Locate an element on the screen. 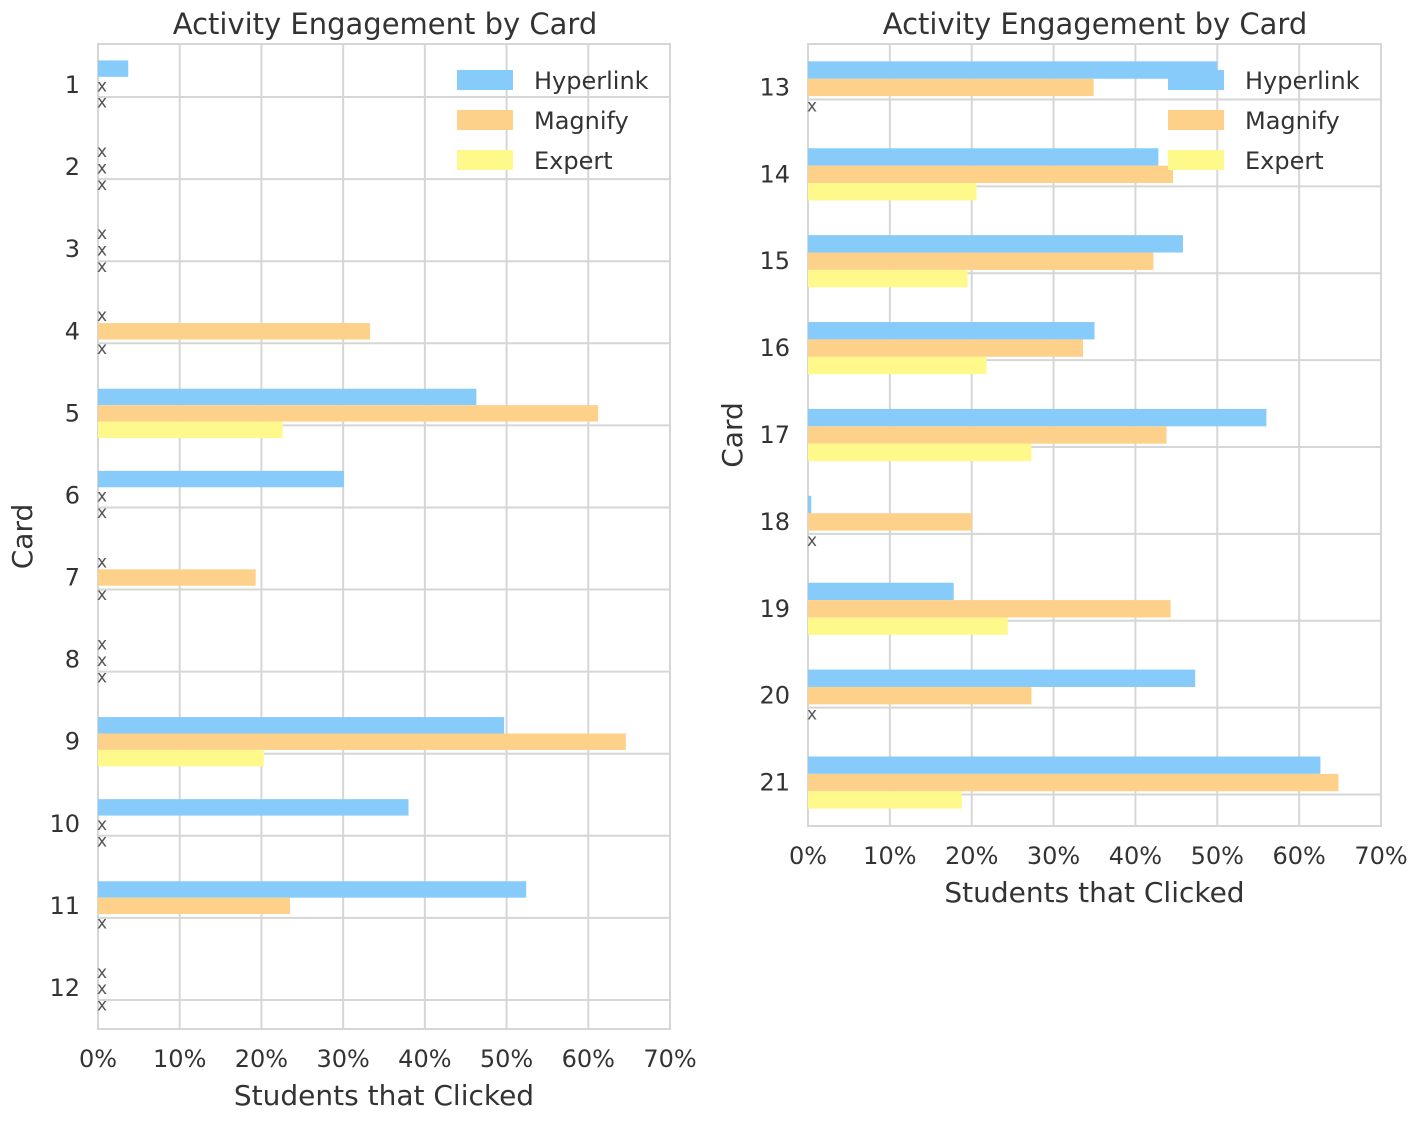 The width and height of the screenshot is (1417, 1125). y-tick-label: 18 is located at coordinates (774, 522).